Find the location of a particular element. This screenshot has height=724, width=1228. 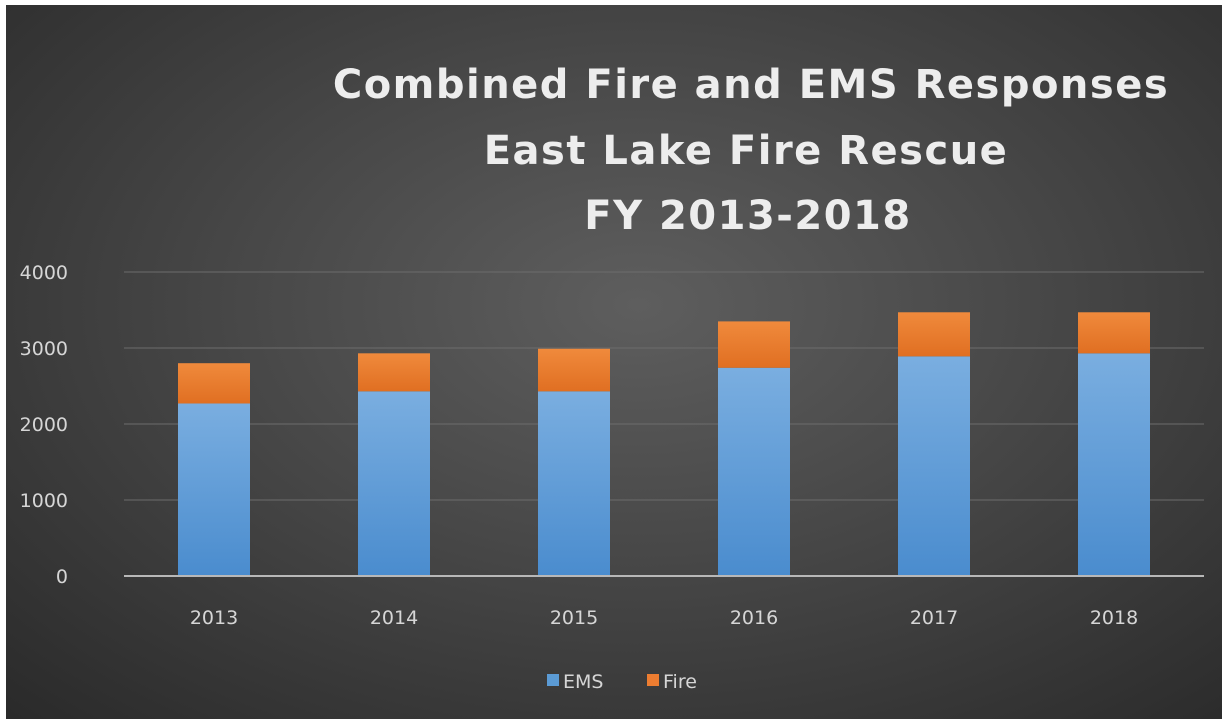

x-tick-label: 2016 is located at coordinates (754, 618).